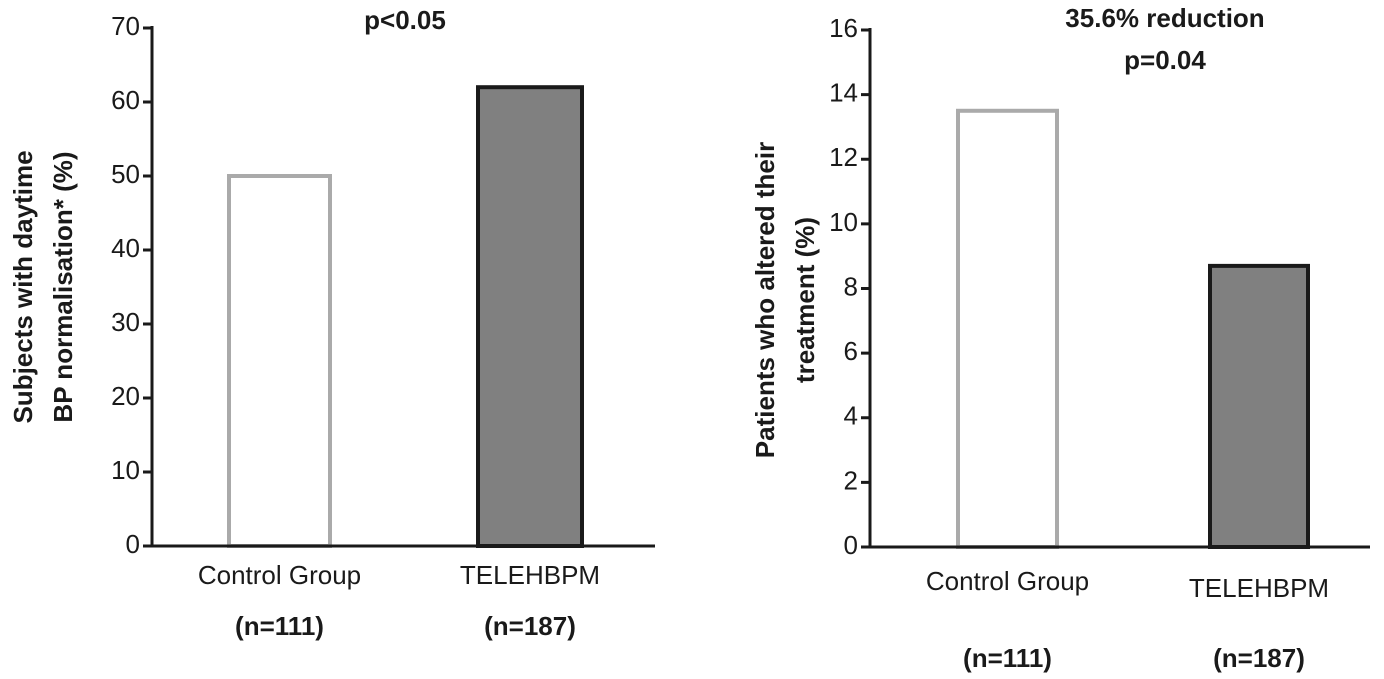 This screenshot has height=679, width=1384. Describe the element at coordinates (1164, 18) in the screenshot. I see `annotation: 35.6% reduction` at that location.